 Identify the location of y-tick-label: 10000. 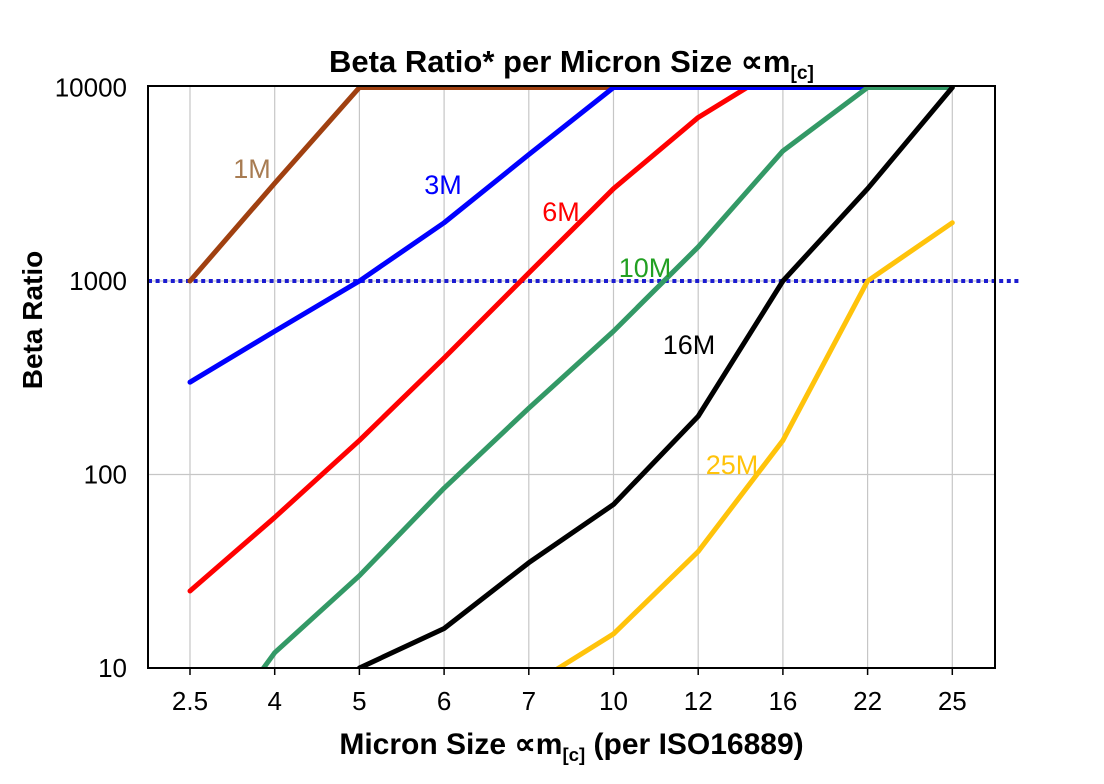
(91, 88).